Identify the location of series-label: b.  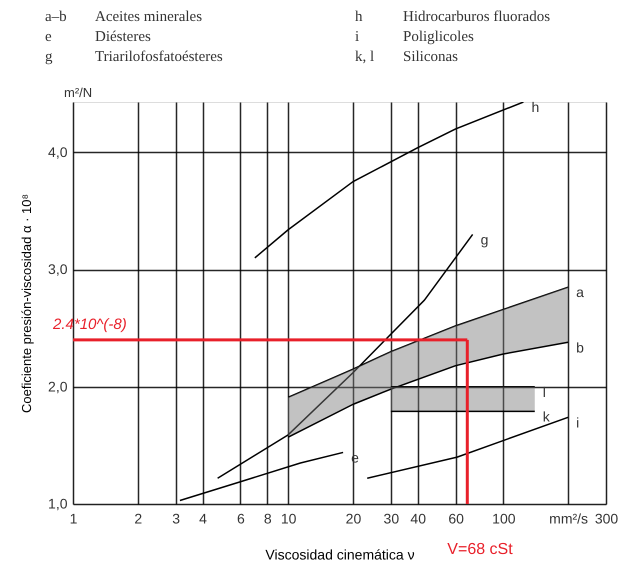
(580, 347).